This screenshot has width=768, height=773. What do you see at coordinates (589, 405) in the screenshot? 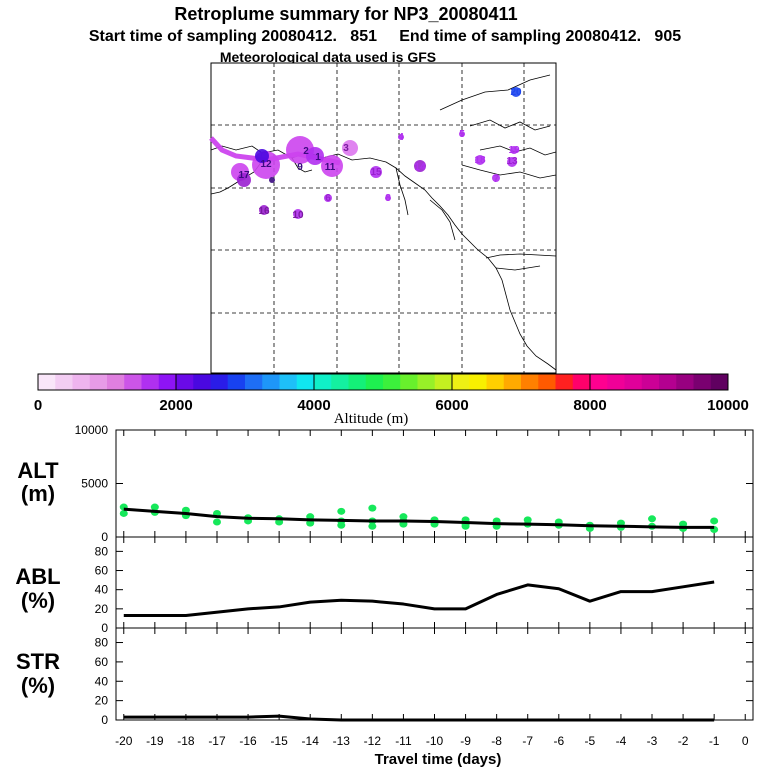
I see `colorbar-tick-label: 8000` at bounding box center [589, 405].